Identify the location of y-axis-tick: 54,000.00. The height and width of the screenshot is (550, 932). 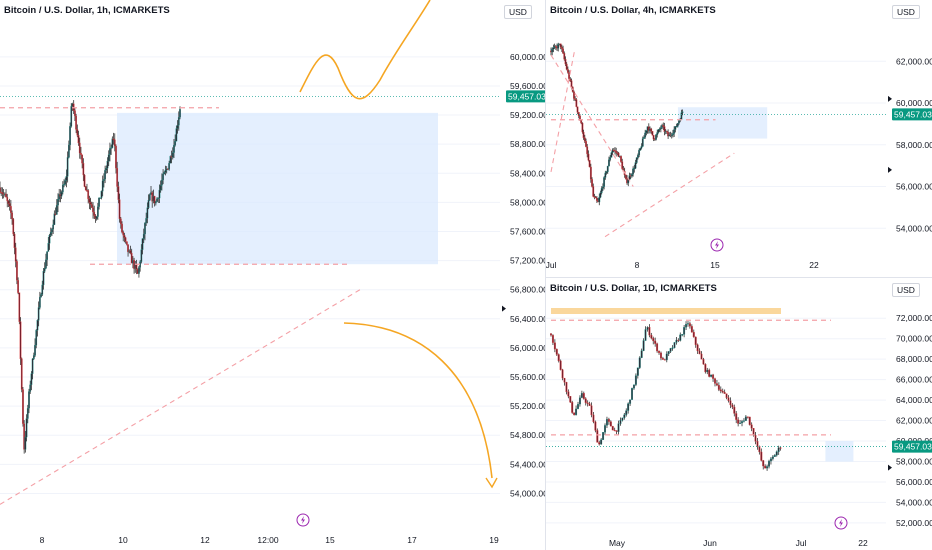
(914, 228).